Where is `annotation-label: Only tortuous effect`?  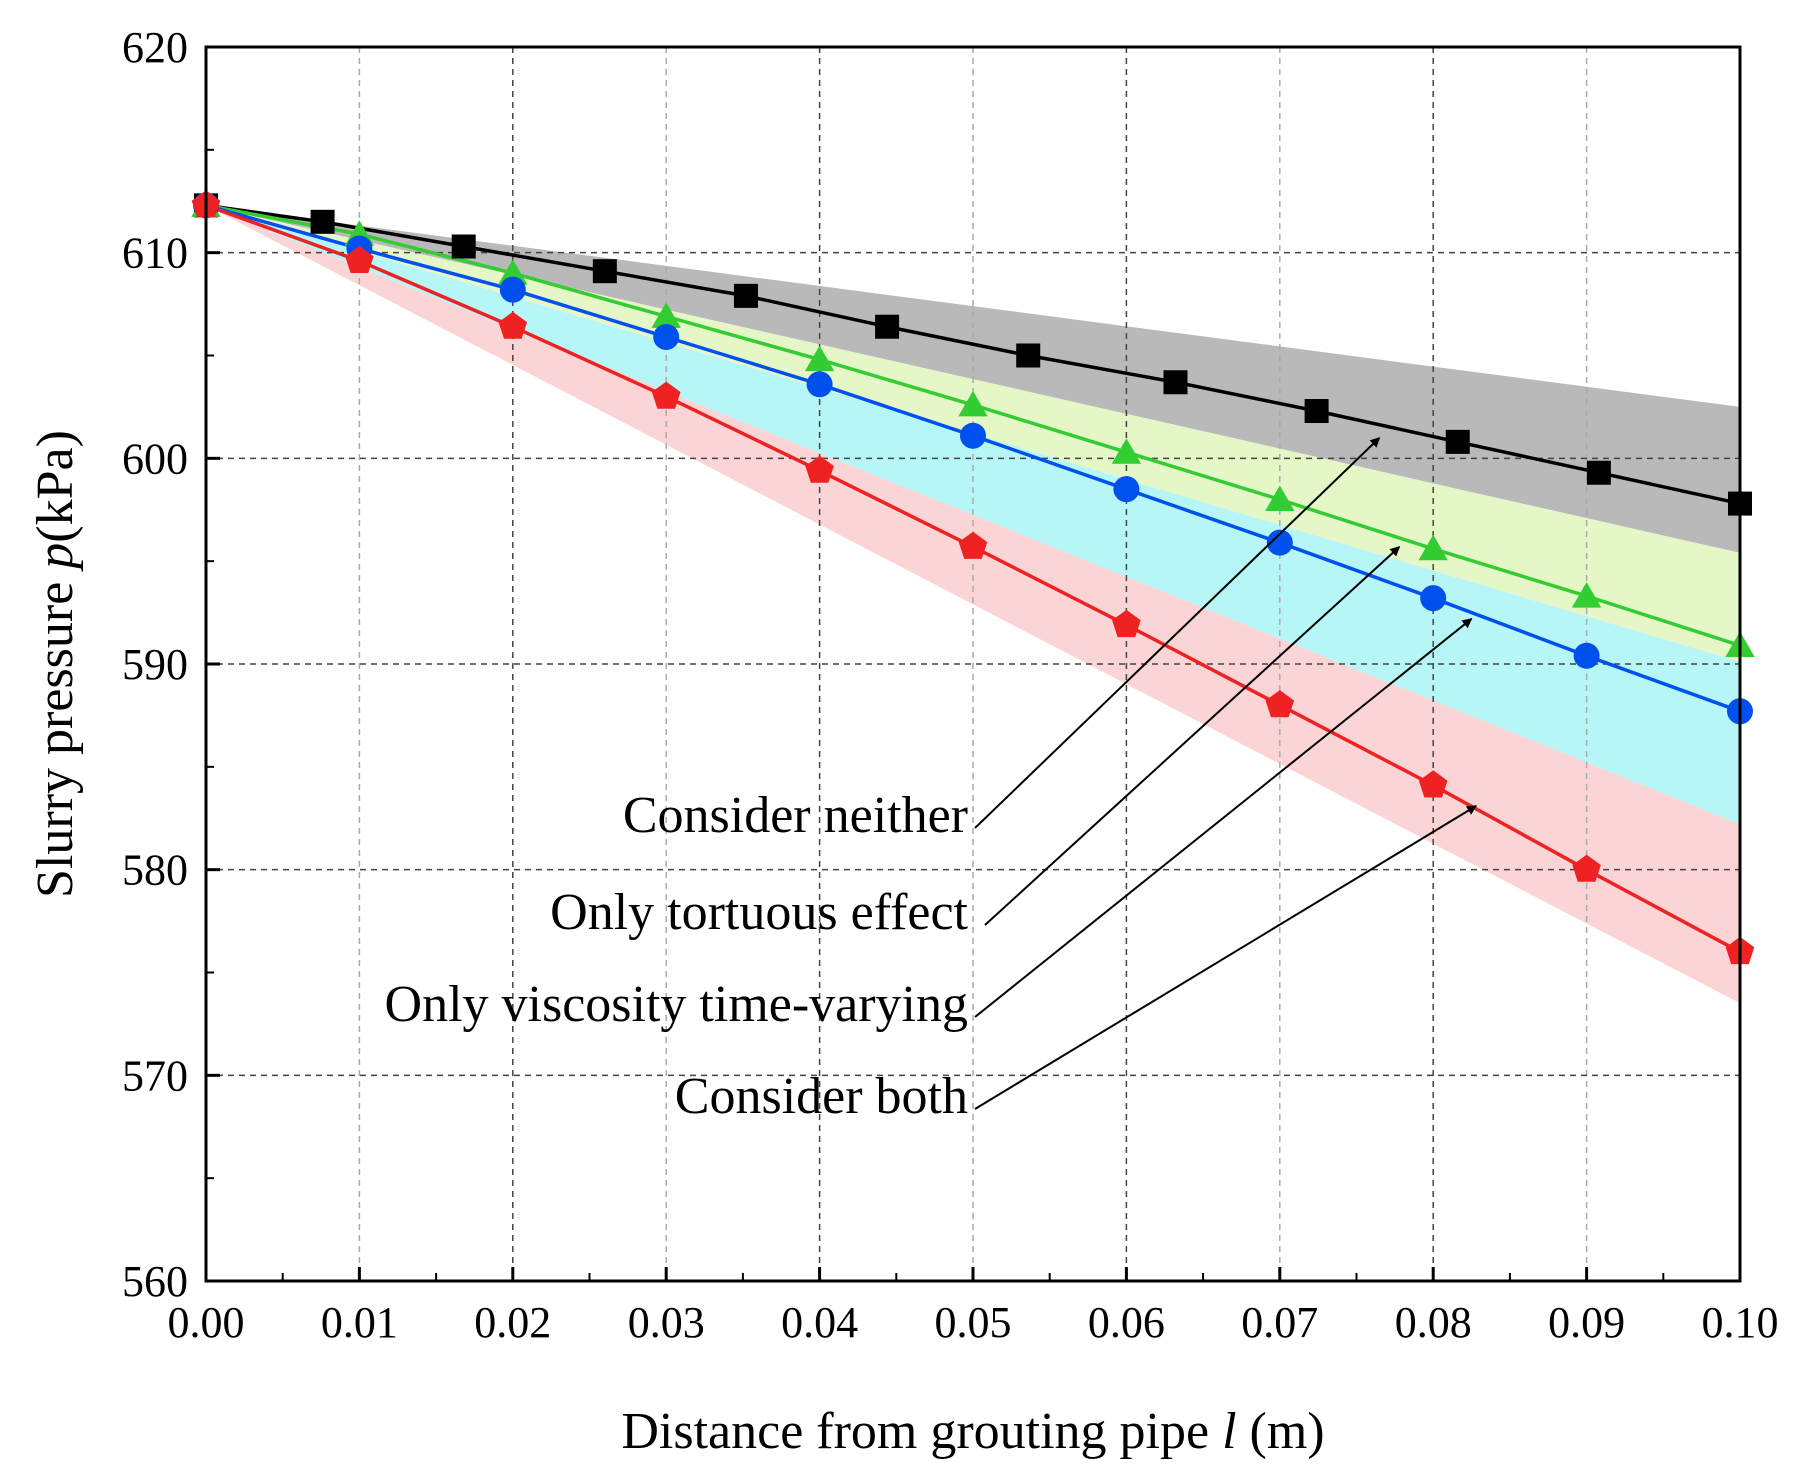 annotation-label: Only tortuous effect is located at coordinates (759, 912).